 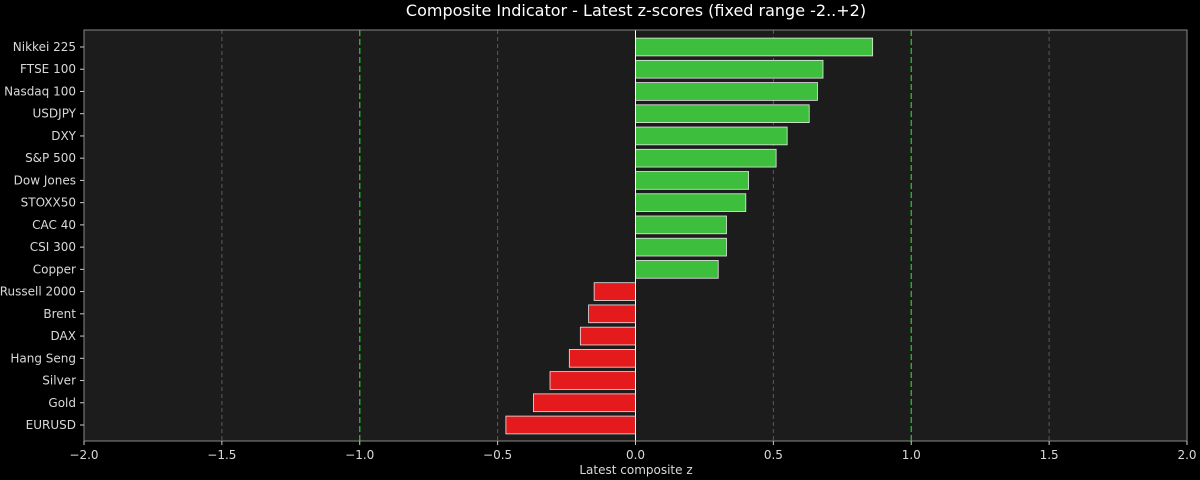 I want to click on x-axis-labels: −2.0 −1.5 −1.0 −0.5 0.0 0.5 1.0 1.5 2.0, so click(x=633, y=451).